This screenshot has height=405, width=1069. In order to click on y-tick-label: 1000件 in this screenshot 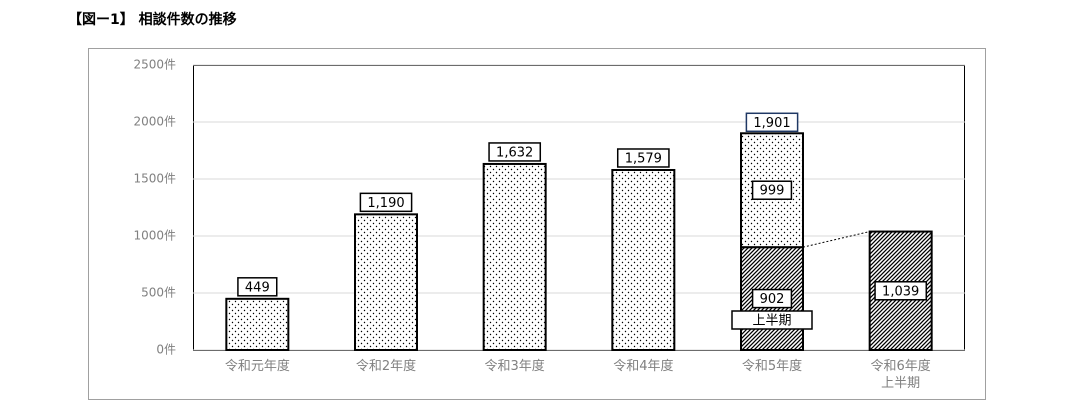, I will do `click(154, 236)`.